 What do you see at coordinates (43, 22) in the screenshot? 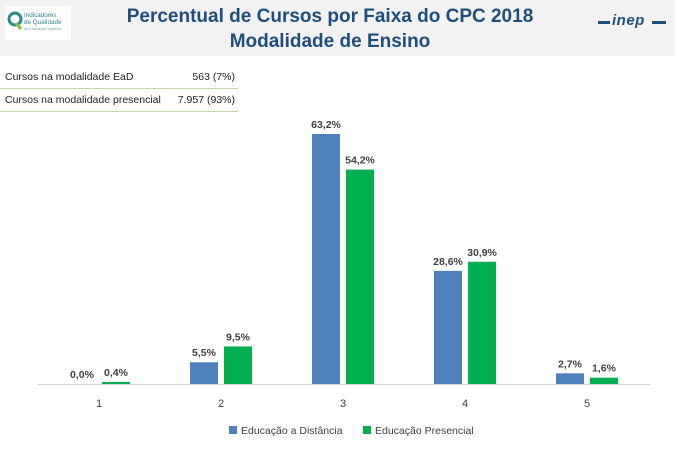
I see `logo-line-2: de Qualidade` at bounding box center [43, 22].